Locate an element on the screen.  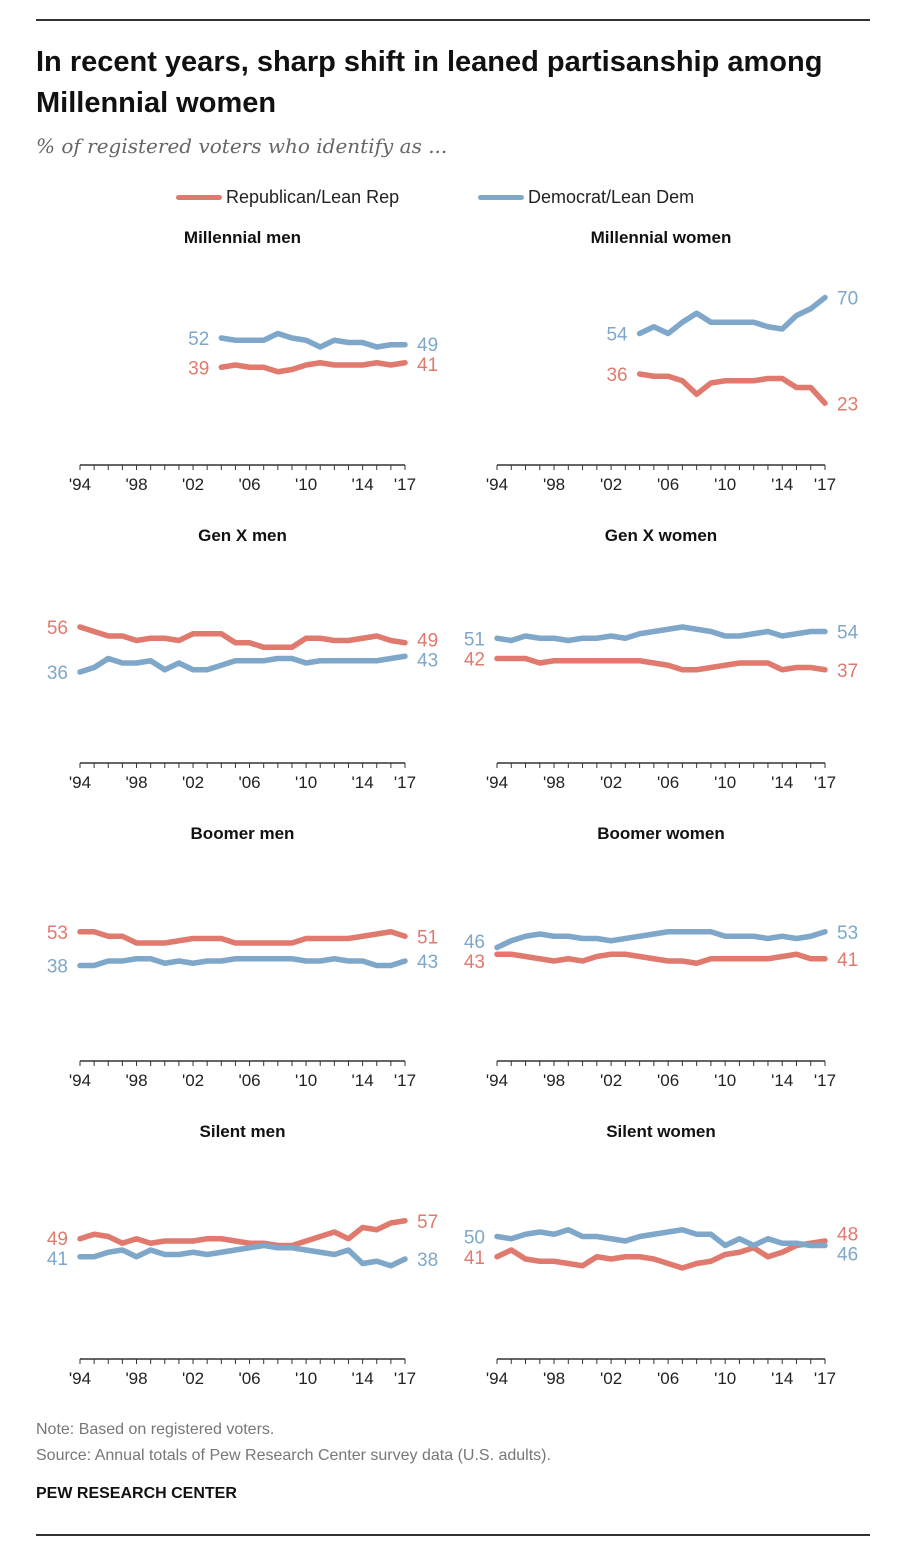
rep-start-label: 41 is located at coordinates (474, 1258).